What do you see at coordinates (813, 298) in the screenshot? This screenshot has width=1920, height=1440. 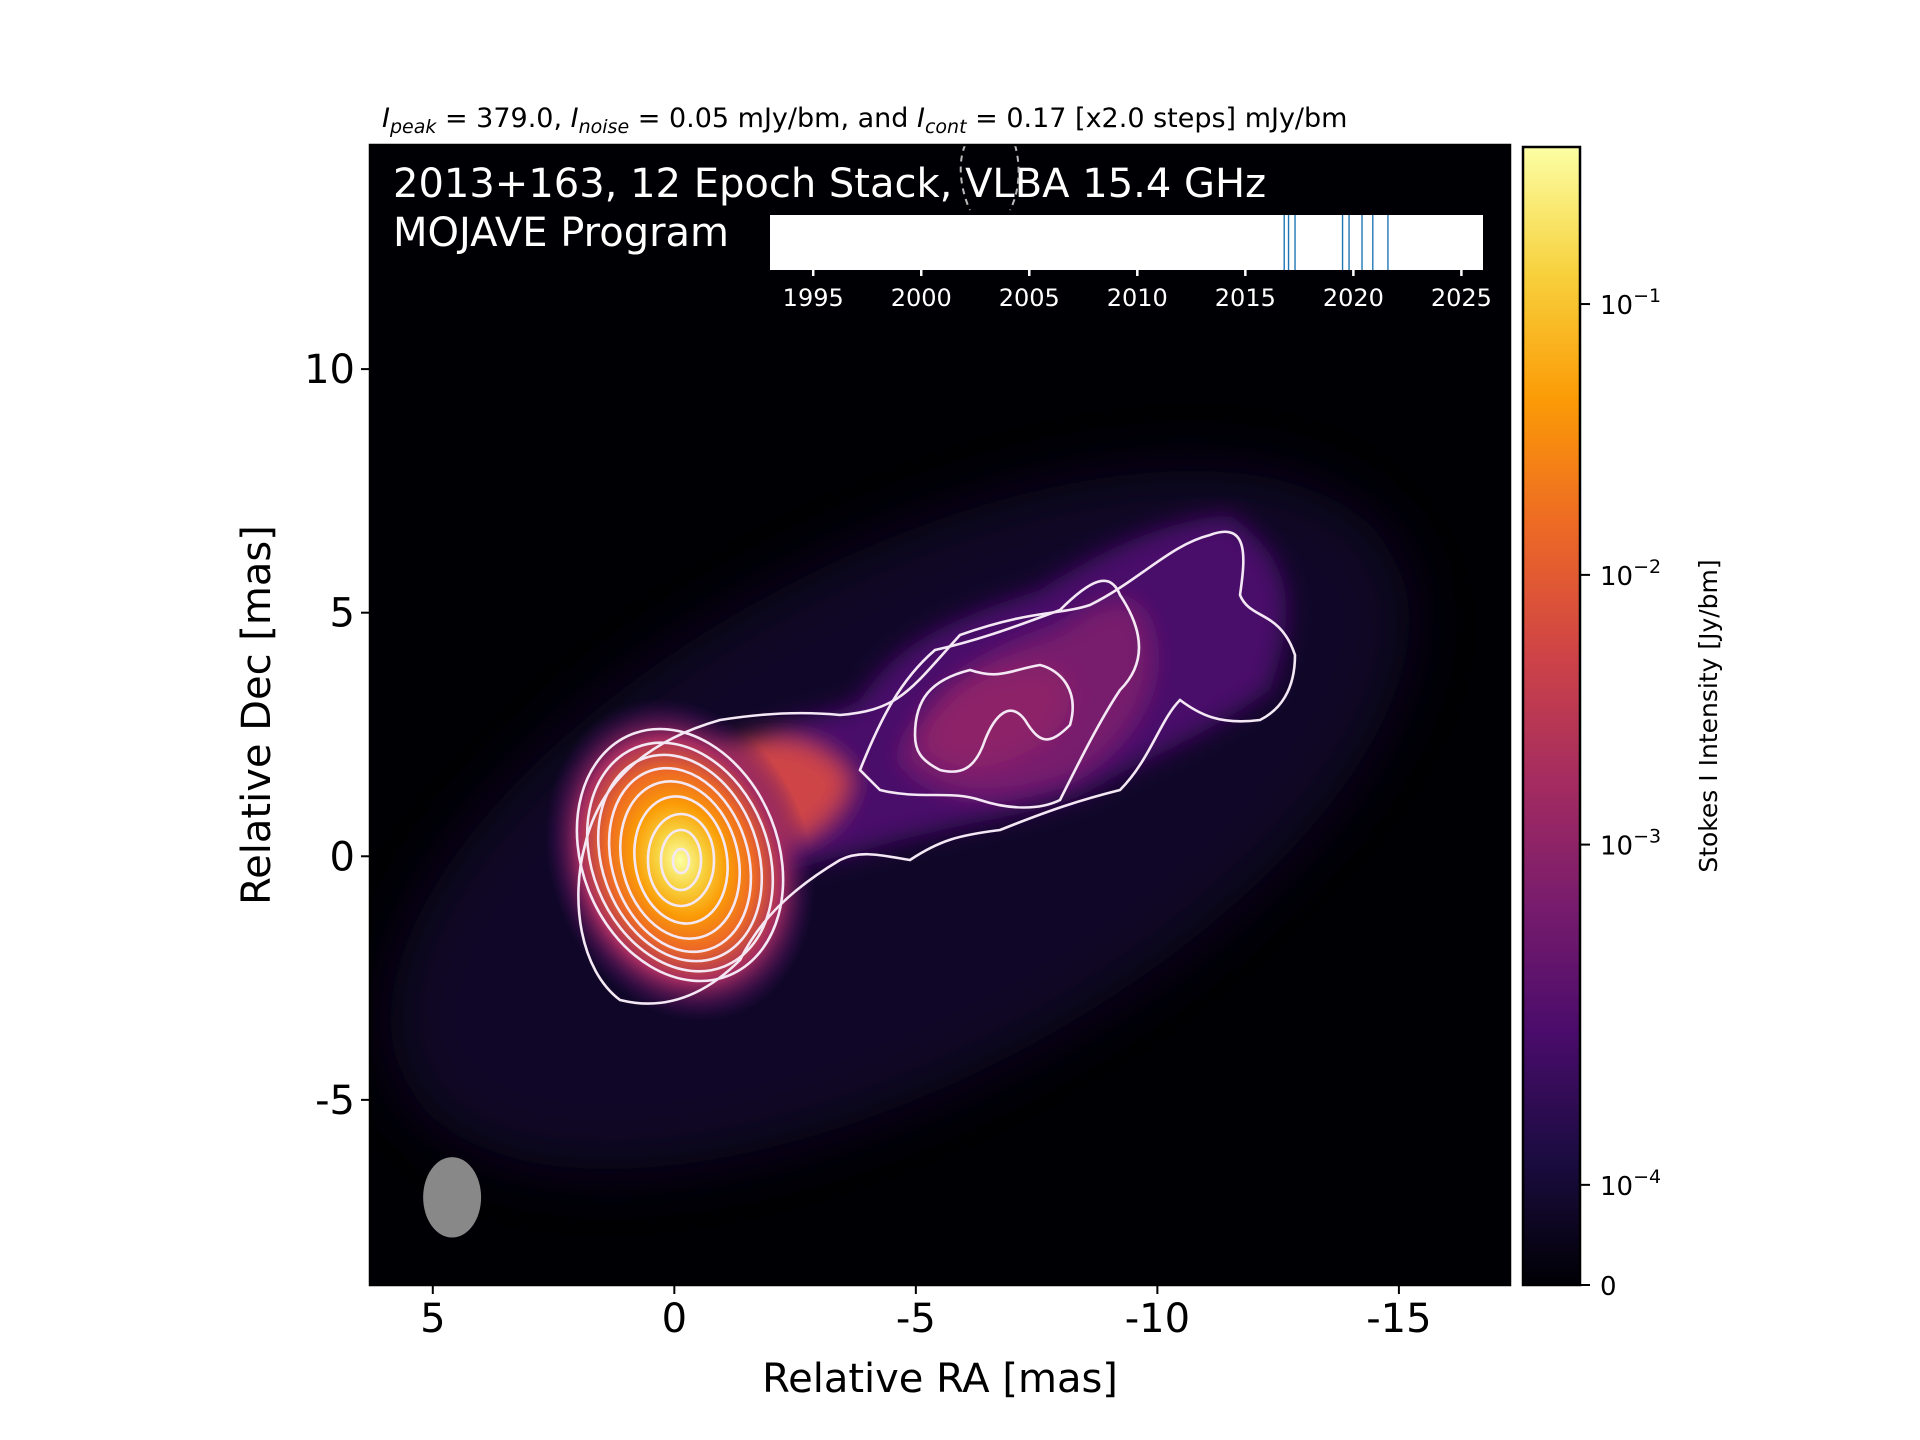 I see `timeline-tick-label: 1995` at bounding box center [813, 298].